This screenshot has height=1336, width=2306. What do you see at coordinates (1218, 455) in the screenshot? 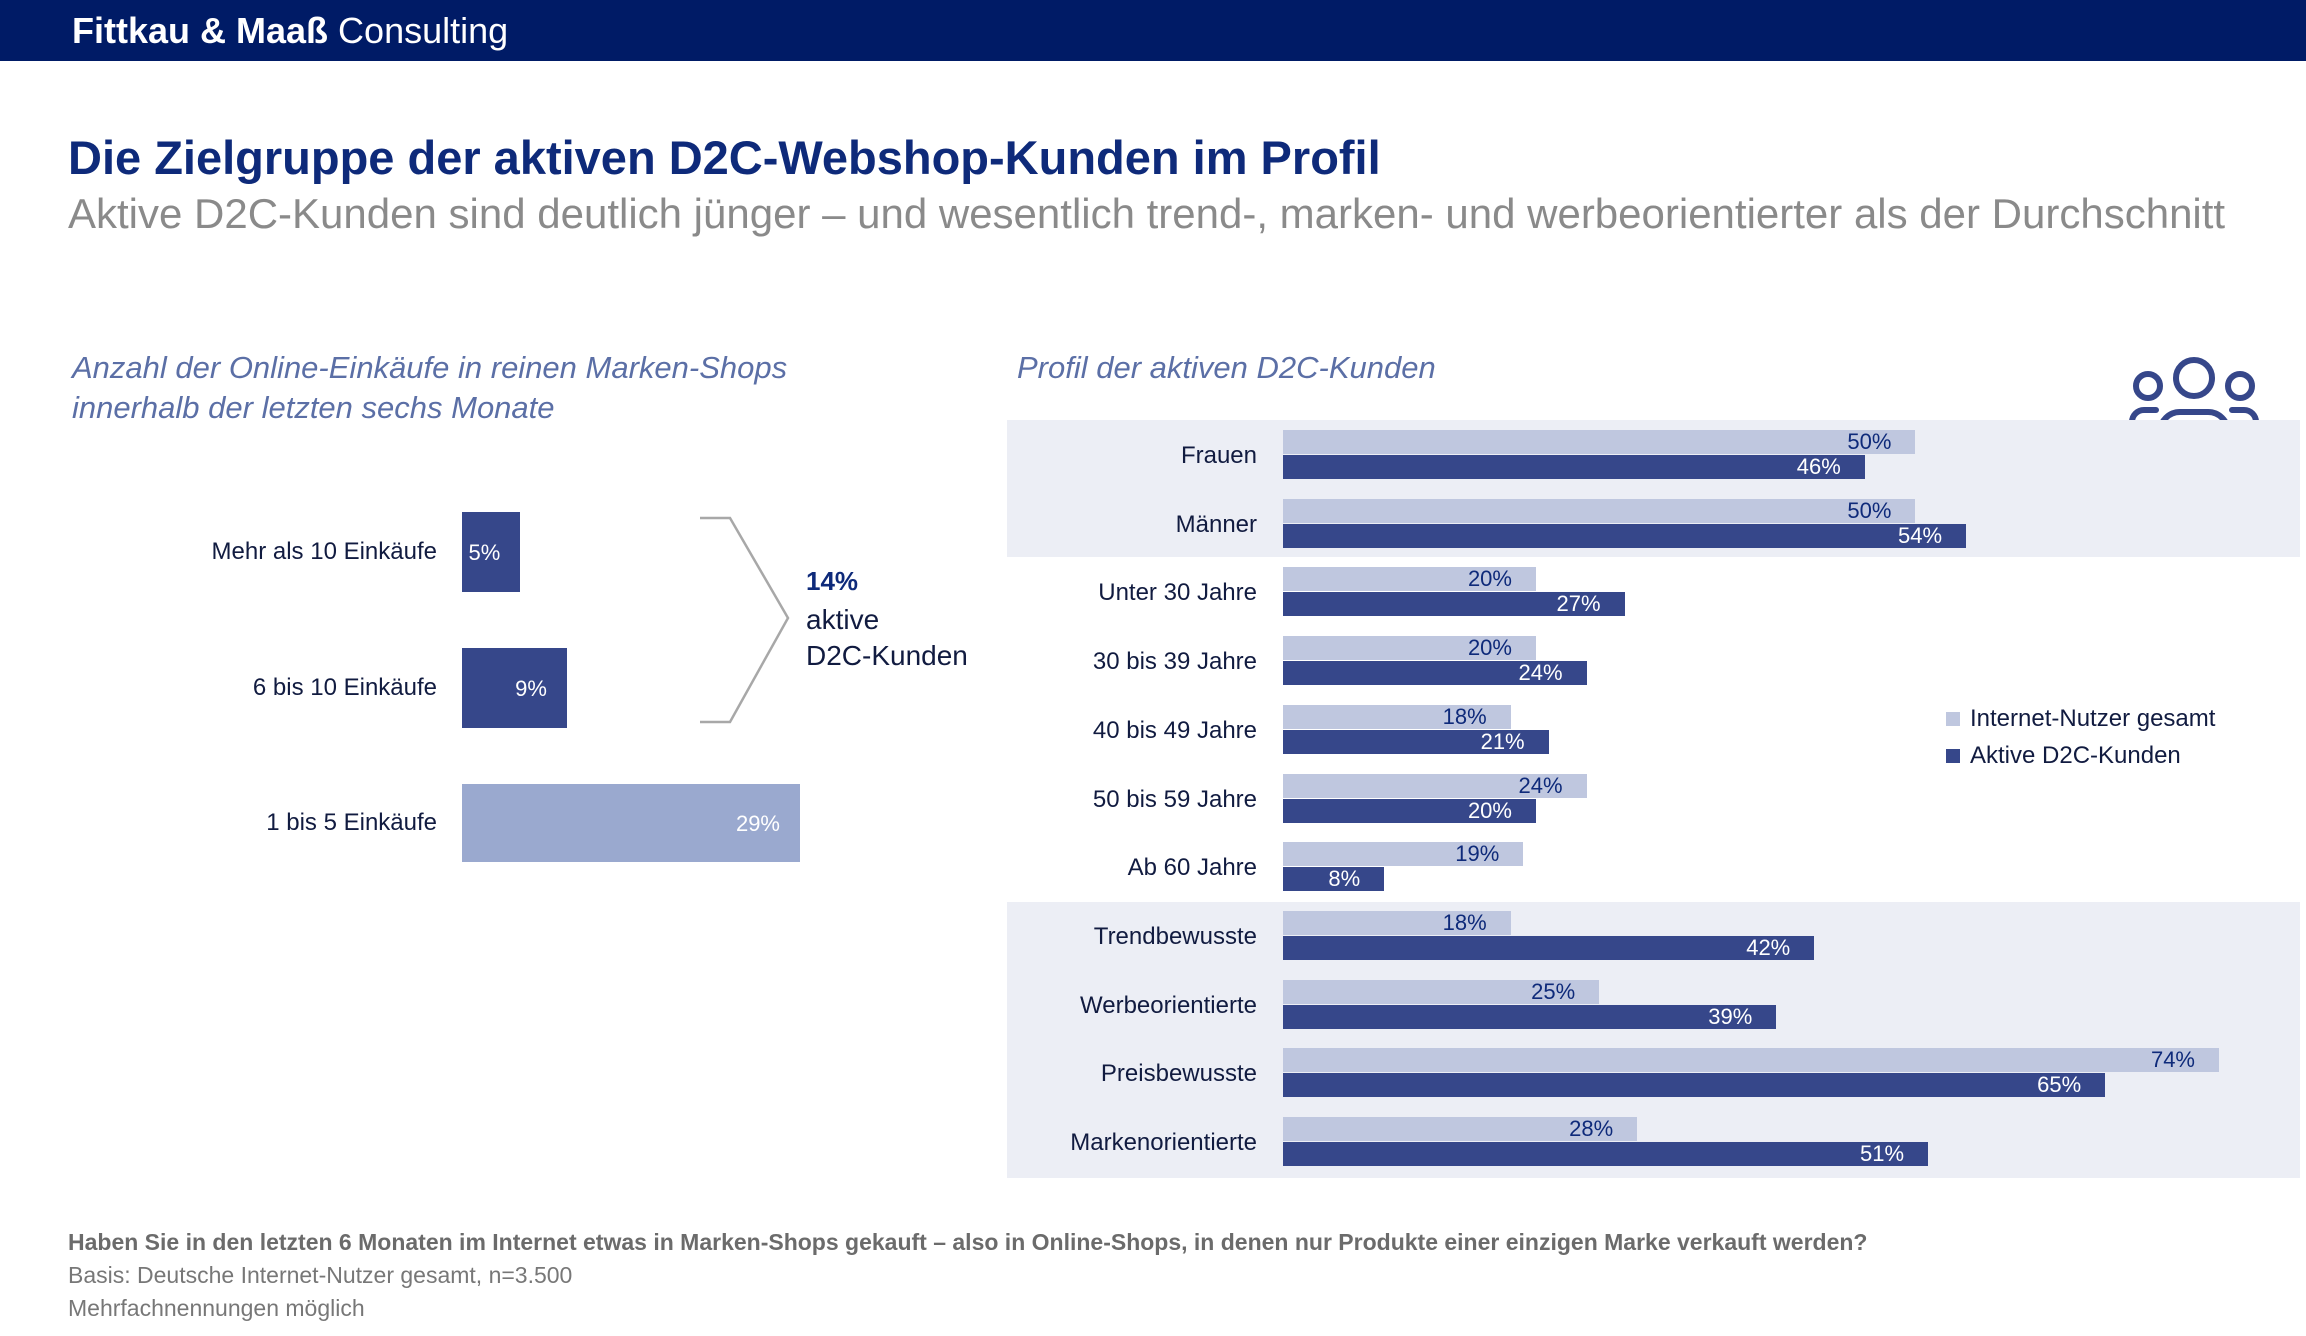
I see `category-label-frauen: Frauen` at bounding box center [1218, 455].